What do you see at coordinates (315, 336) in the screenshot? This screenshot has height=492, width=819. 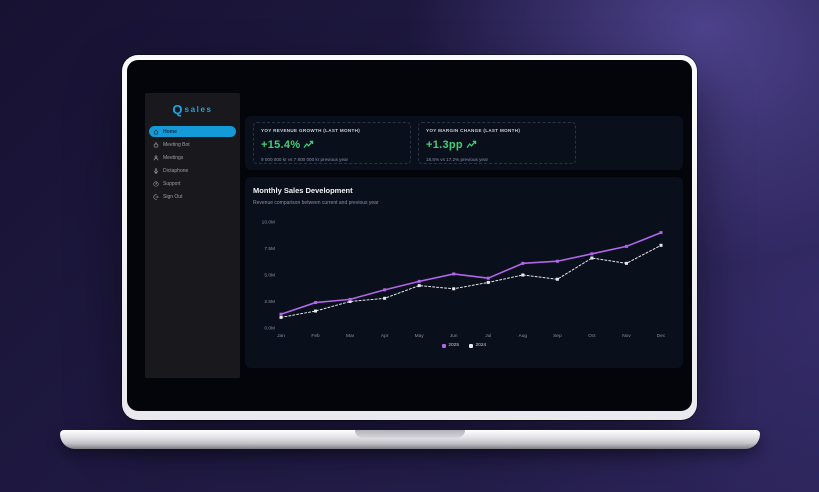 I see `x-tick-label: Feb` at bounding box center [315, 336].